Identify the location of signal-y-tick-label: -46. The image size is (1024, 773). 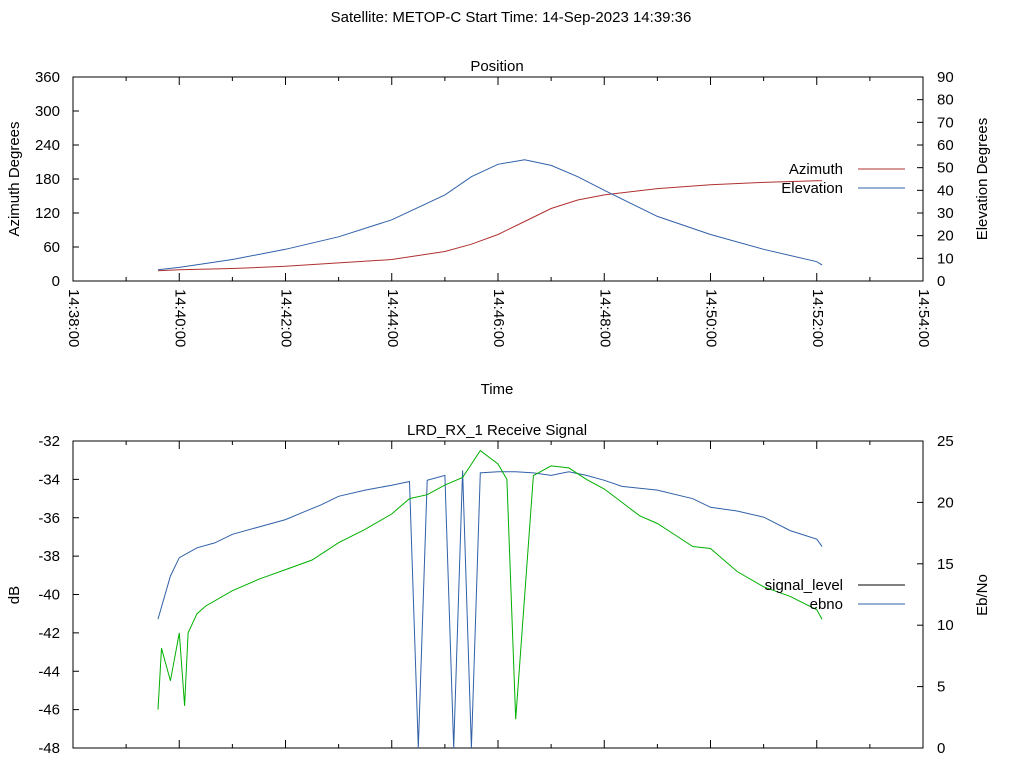
(49, 710).